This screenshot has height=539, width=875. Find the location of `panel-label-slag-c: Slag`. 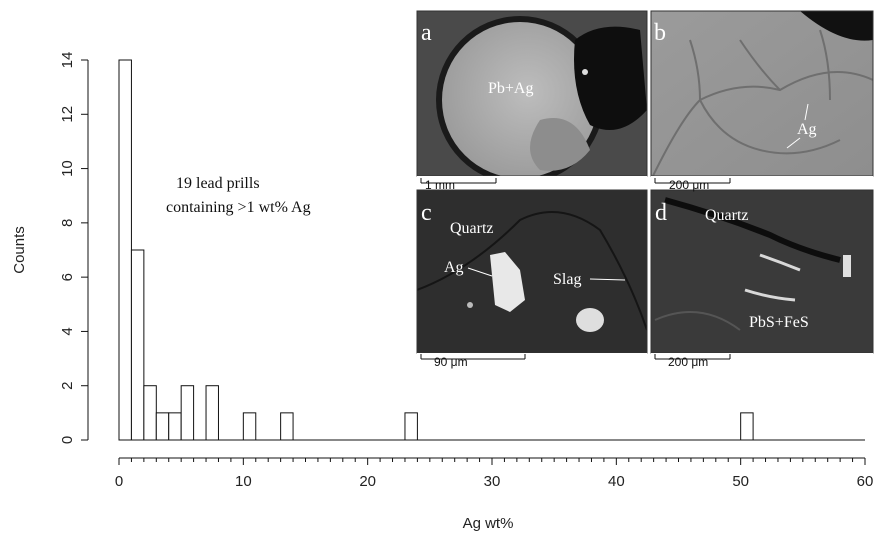

panel-label-slag-c: Slag is located at coordinates (567, 279).